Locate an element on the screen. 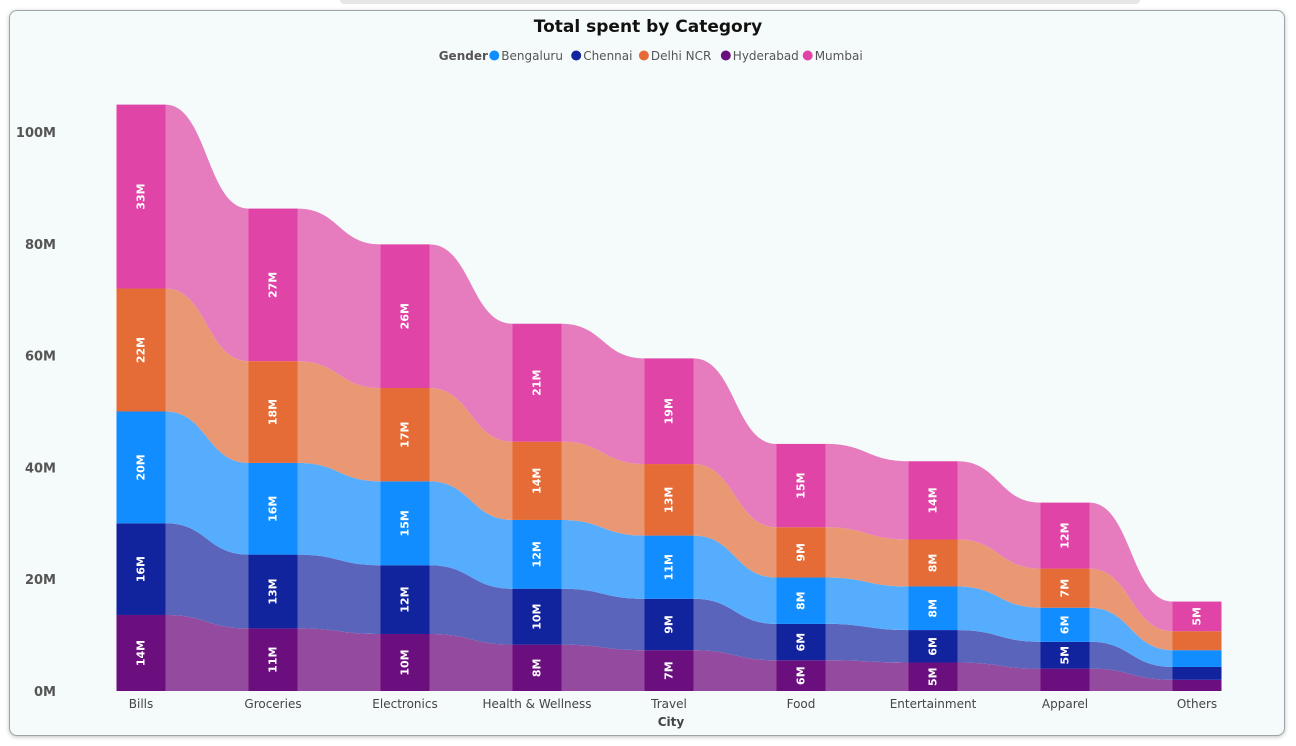 This screenshot has height=746, width=1296. data-label: 22M is located at coordinates (141, 350).